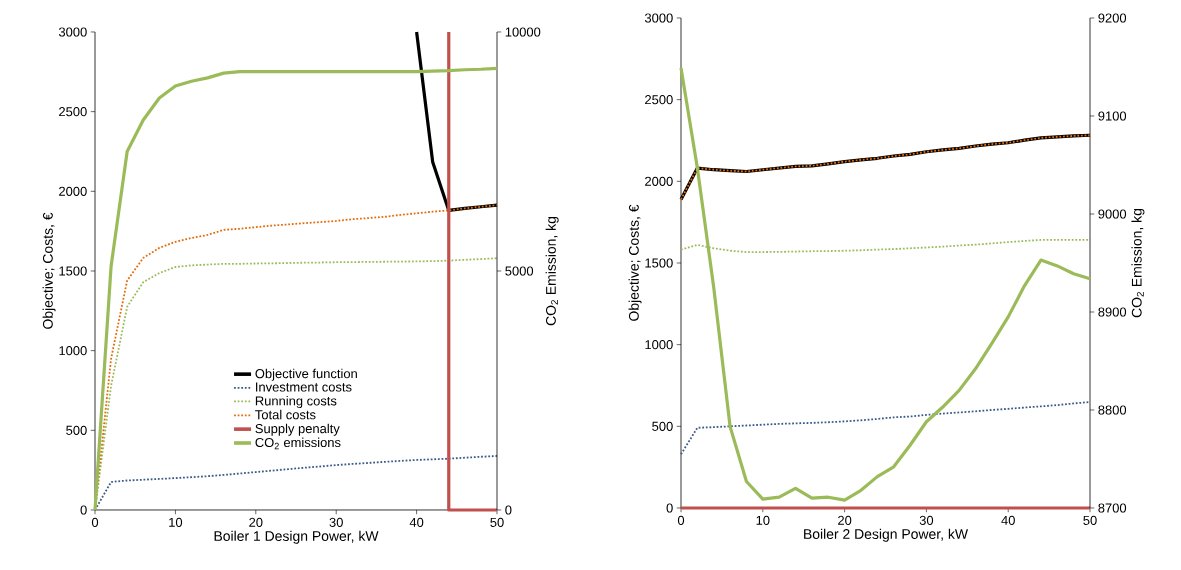  Describe the element at coordinates (304, 387) in the screenshot. I see `legend-label: Investment costs` at that location.